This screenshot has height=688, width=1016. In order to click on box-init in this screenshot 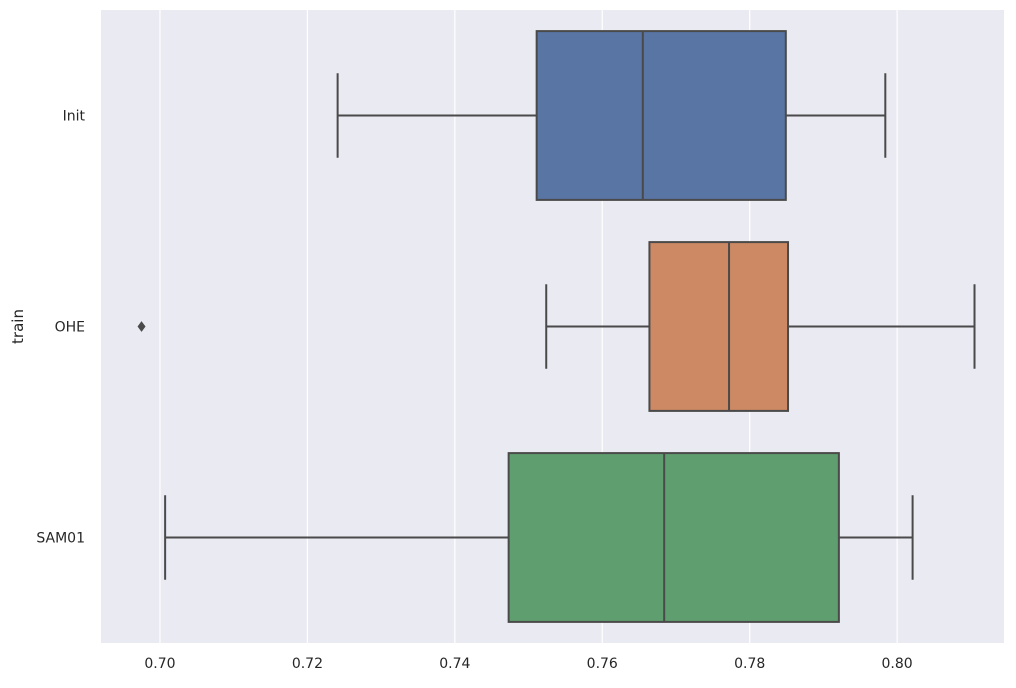, I will do `click(611, 115)`.